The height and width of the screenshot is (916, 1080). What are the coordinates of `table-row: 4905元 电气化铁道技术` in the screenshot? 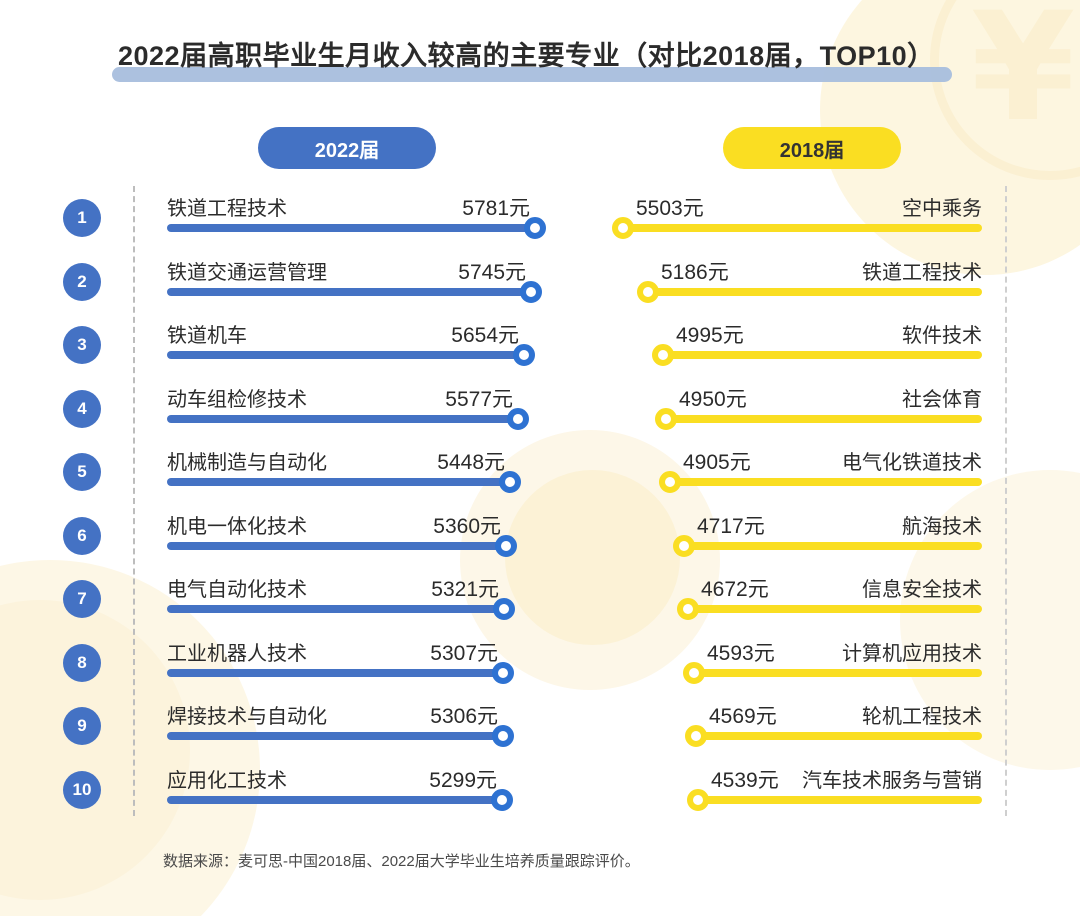 It's located at (840, 475).